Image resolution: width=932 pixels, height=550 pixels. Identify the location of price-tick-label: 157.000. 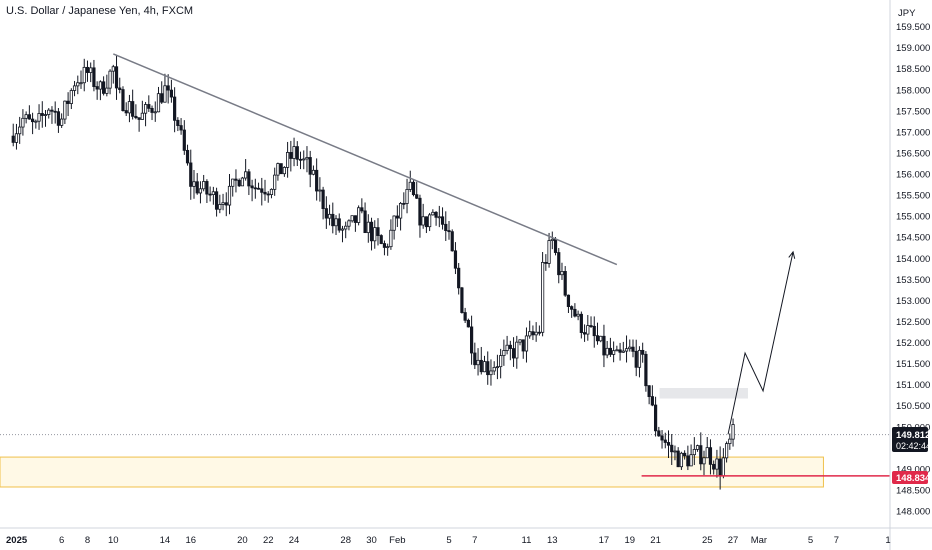
(913, 132).